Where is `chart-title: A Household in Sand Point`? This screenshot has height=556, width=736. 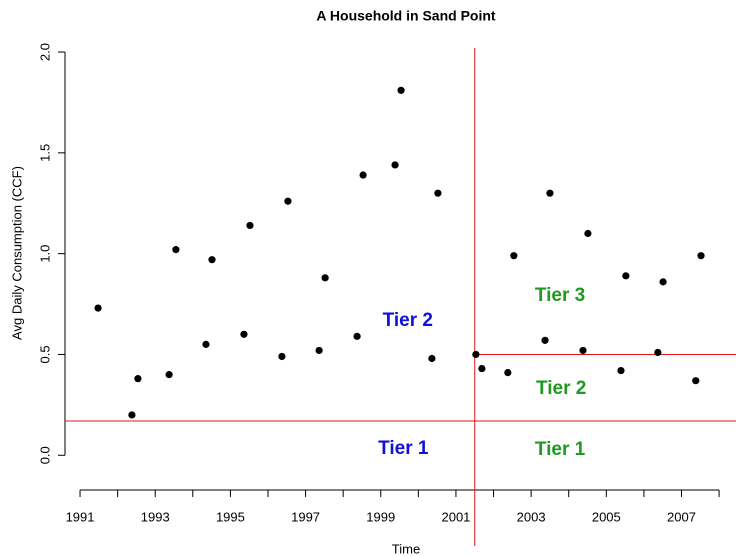
chart-title: A Household in Sand Point is located at coordinates (405, 16).